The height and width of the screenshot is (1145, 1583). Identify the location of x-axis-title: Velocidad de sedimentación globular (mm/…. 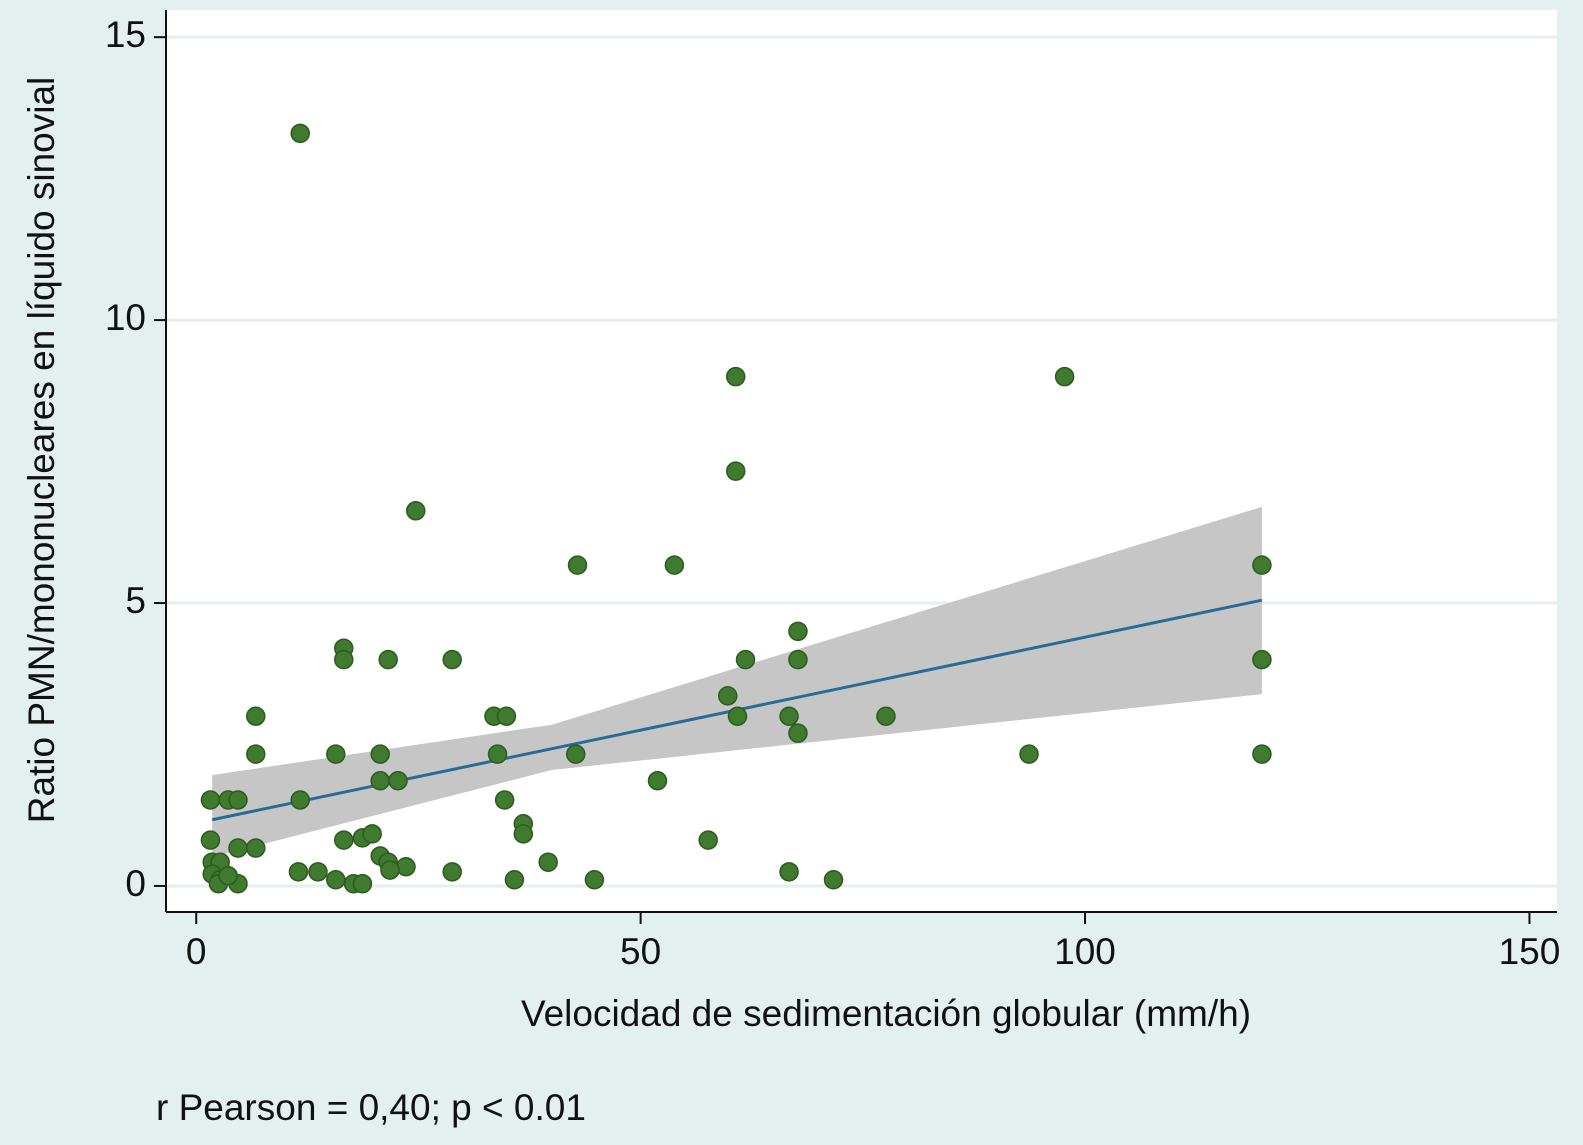
(886, 1013).